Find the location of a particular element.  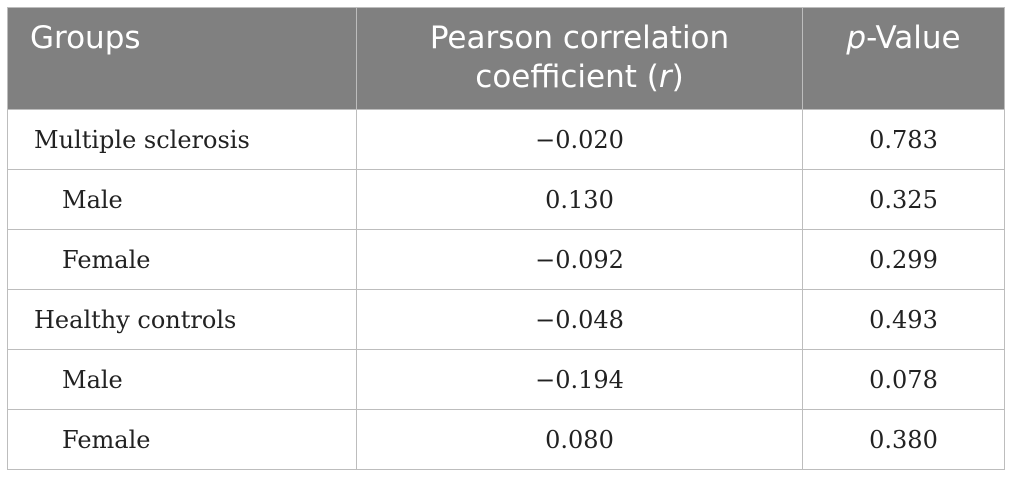

r-cell: −0.048 is located at coordinates (579, 319).